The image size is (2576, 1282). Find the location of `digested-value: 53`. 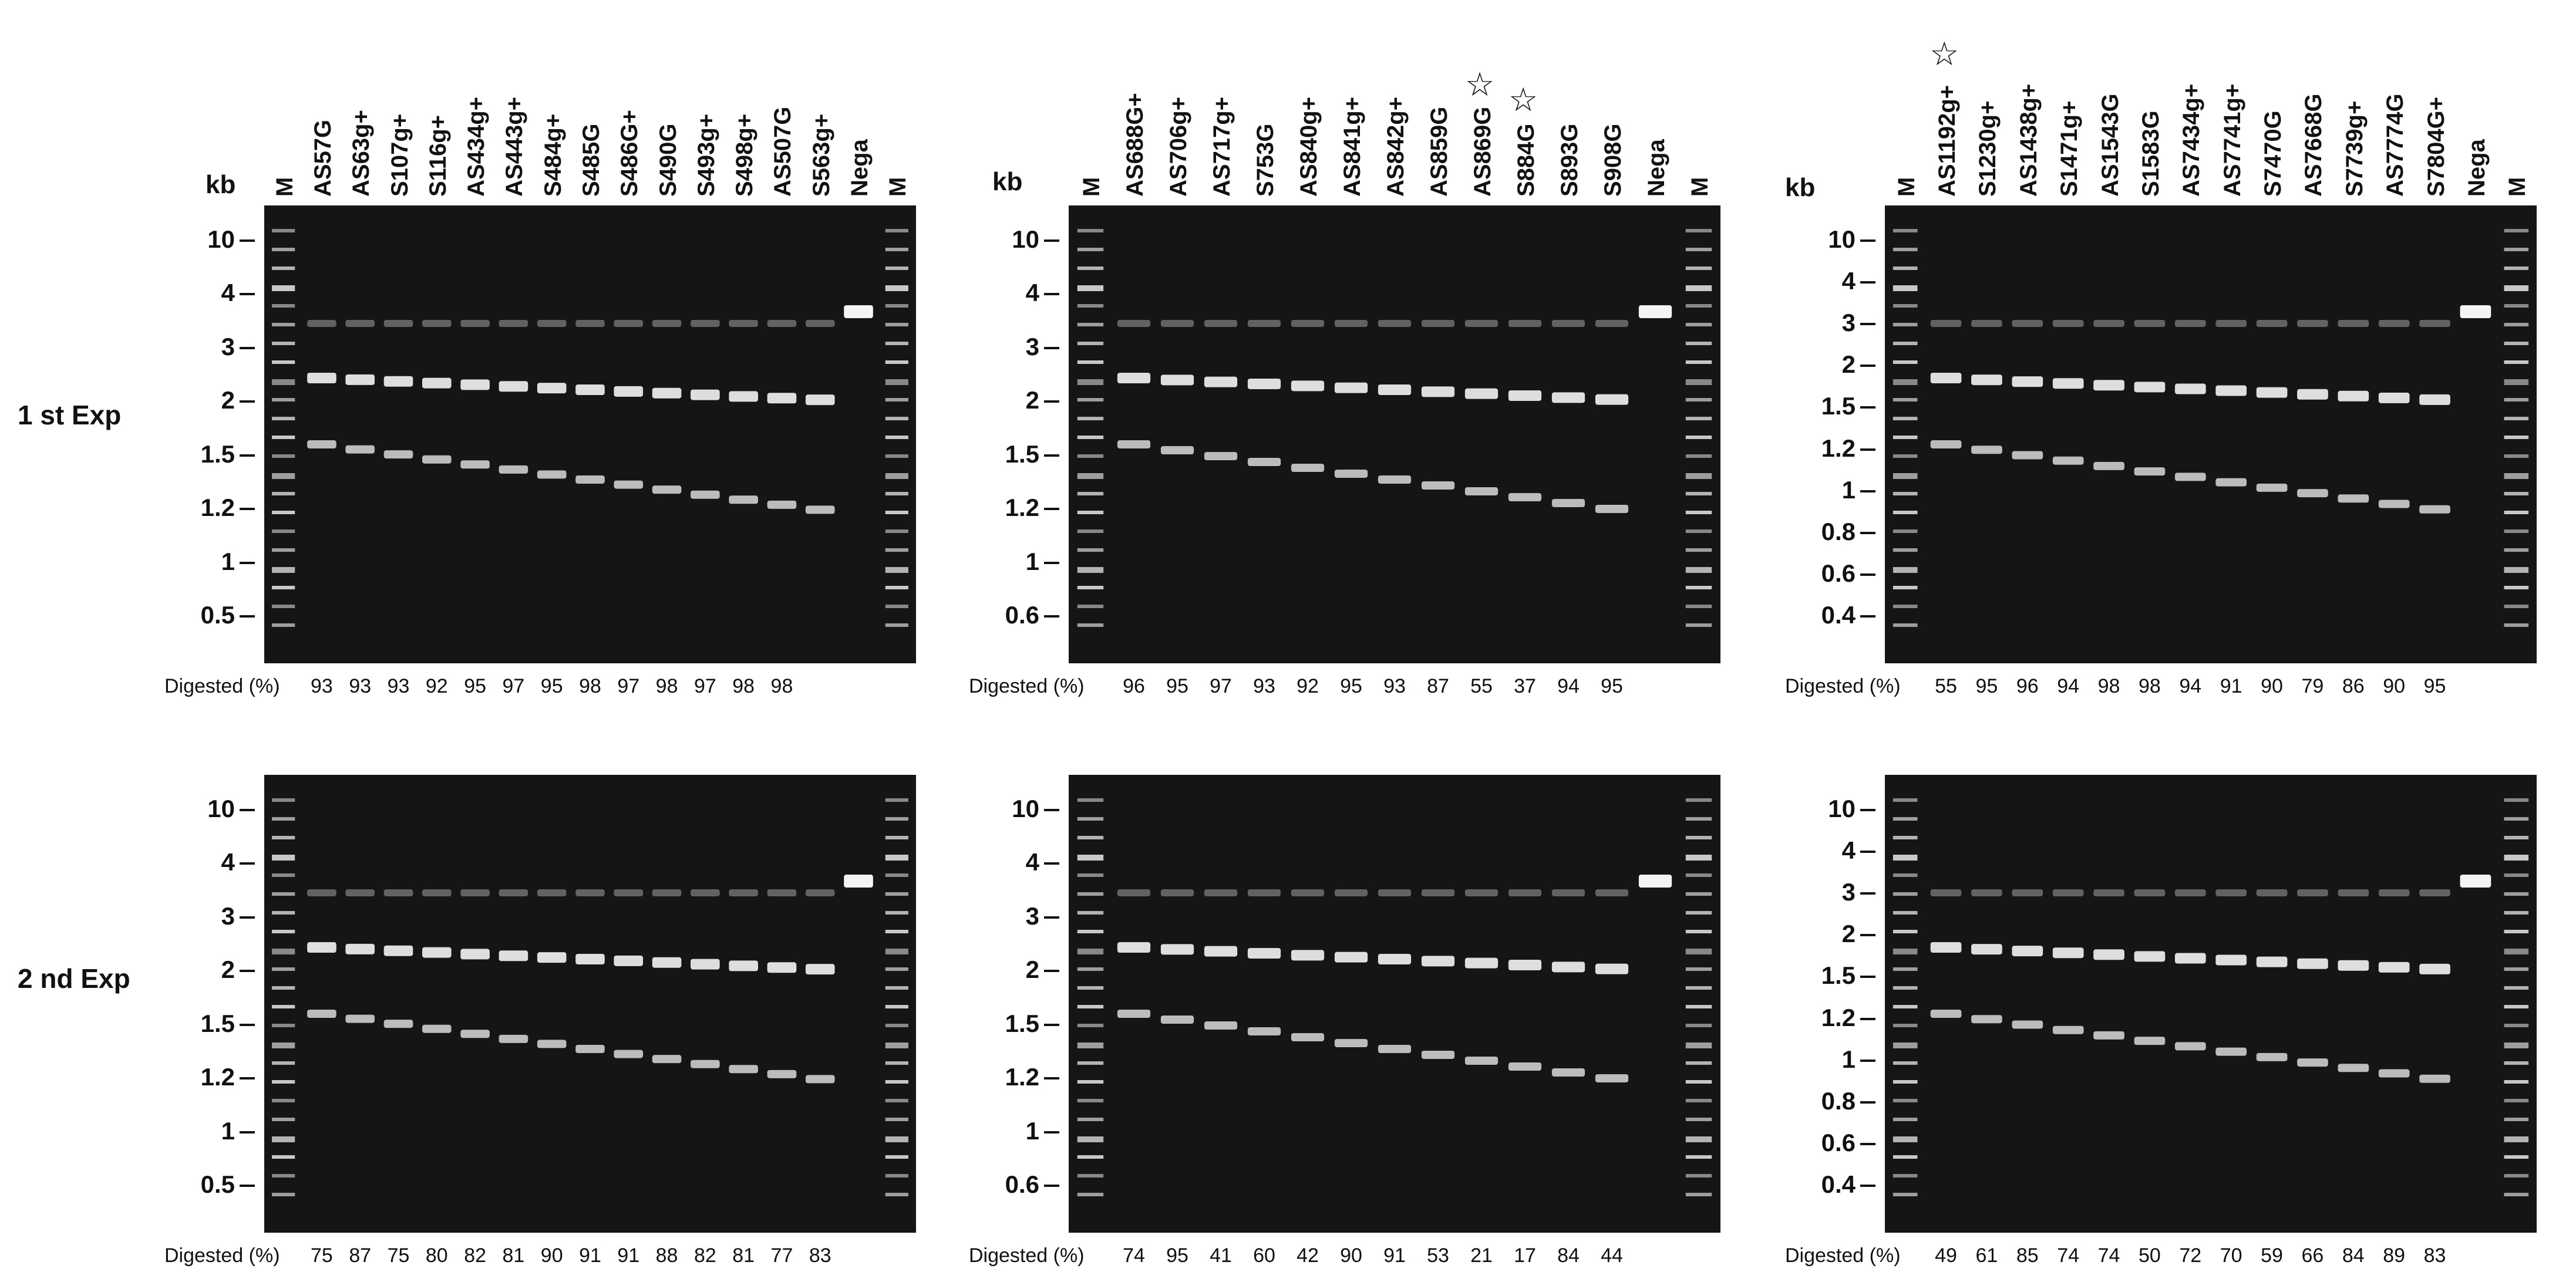

digested-value: 53 is located at coordinates (1438, 1255).